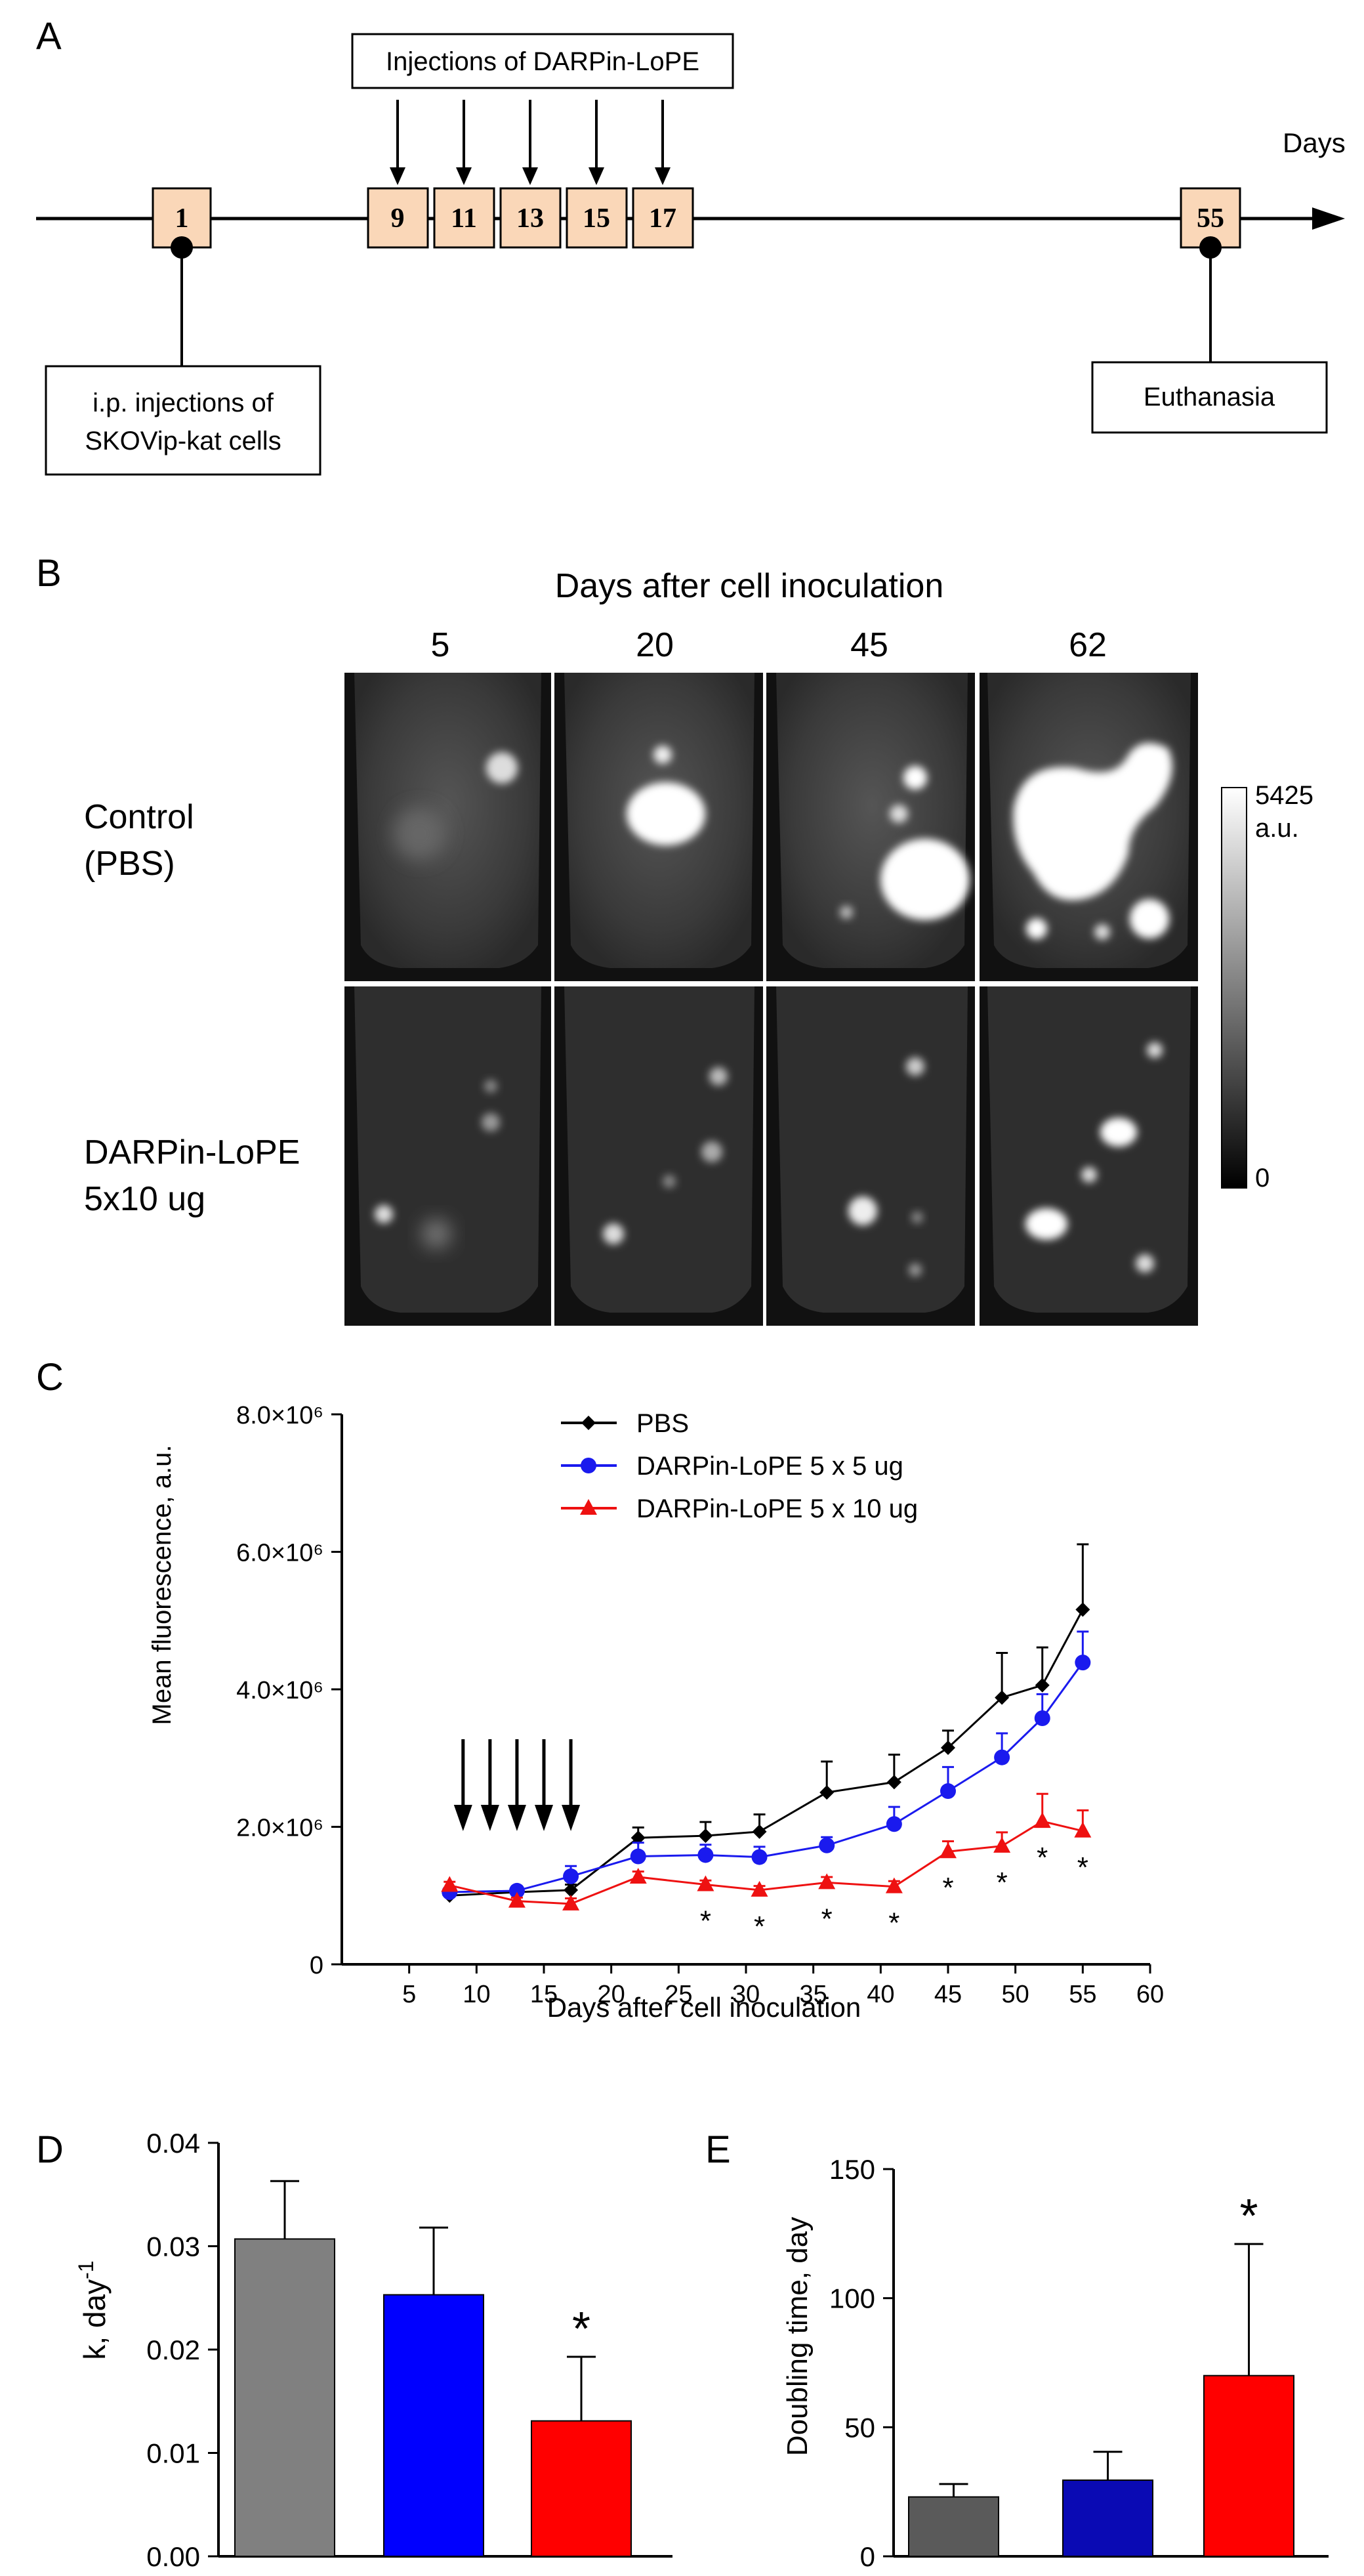 Image resolution: width=1364 pixels, height=2576 pixels. I want to click on y-tick-label: 0.01, so click(173, 2453).